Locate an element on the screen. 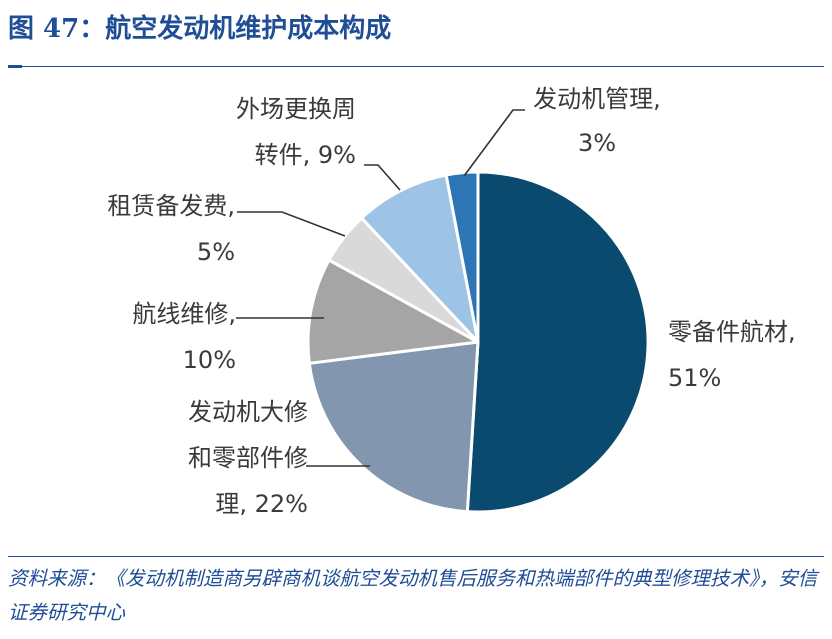 Image resolution: width=832 pixels, height=639 pixels. slice-label: 发动机管理, 3% is located at coordinates (597, 121).